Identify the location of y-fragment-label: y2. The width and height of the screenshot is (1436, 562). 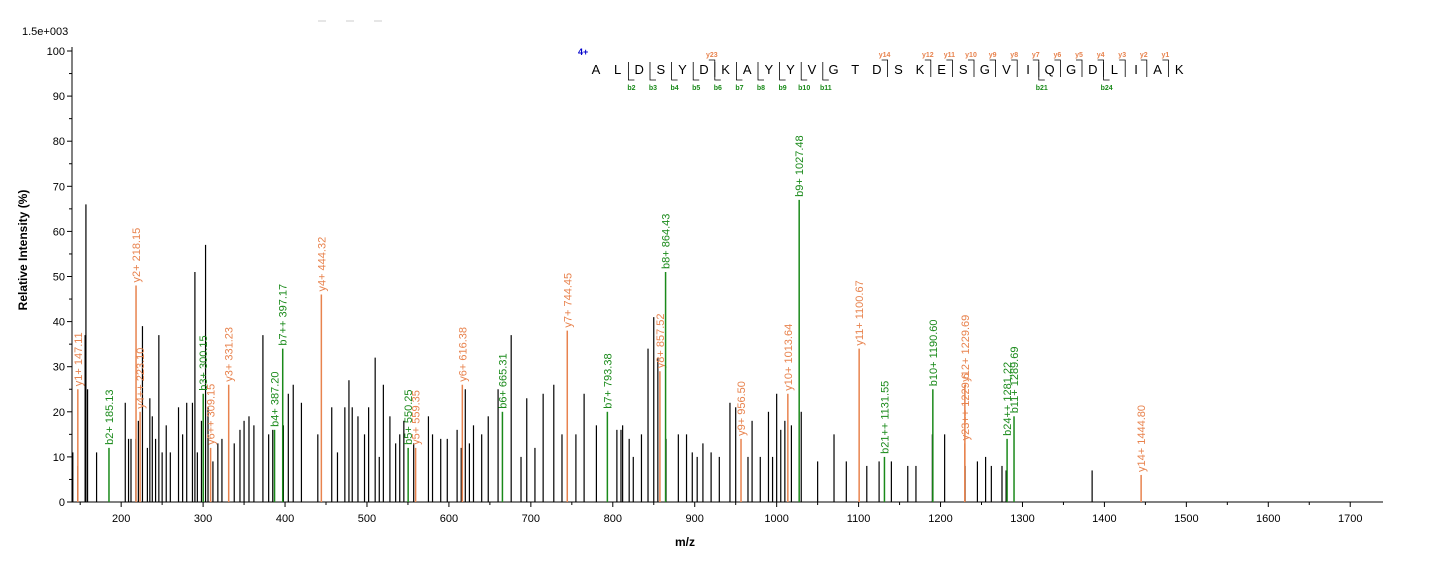
(1144, 55).